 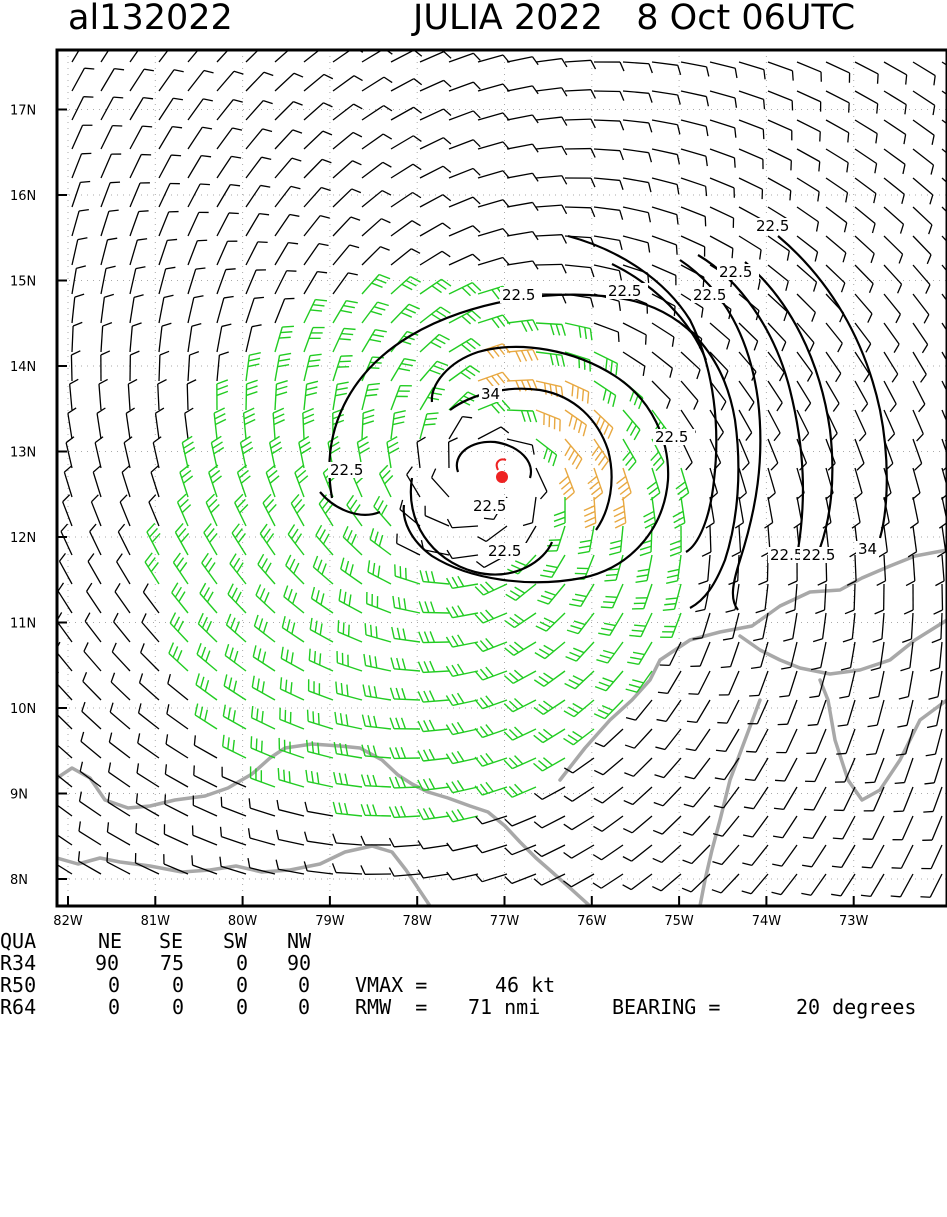 What do you see at coordinates (505, 921) in the screenshot?
I see `lon-label: 77W` at bounding box center [505, 921].